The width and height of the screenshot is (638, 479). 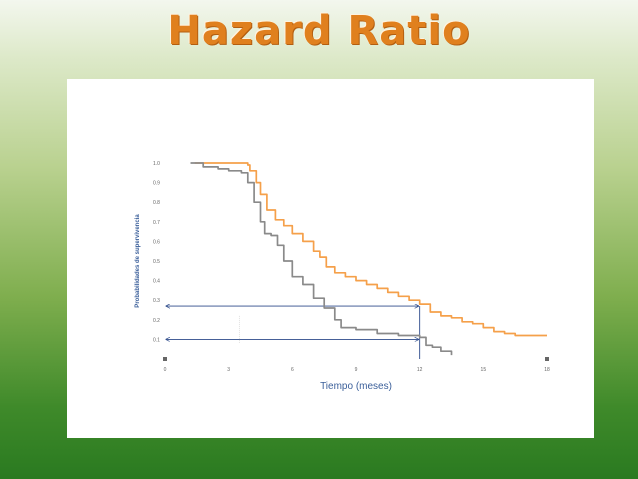 What do you see at coordinates (293, 332) in the screenshot?
I see `reference-lines` at bounding box center [293, 332].